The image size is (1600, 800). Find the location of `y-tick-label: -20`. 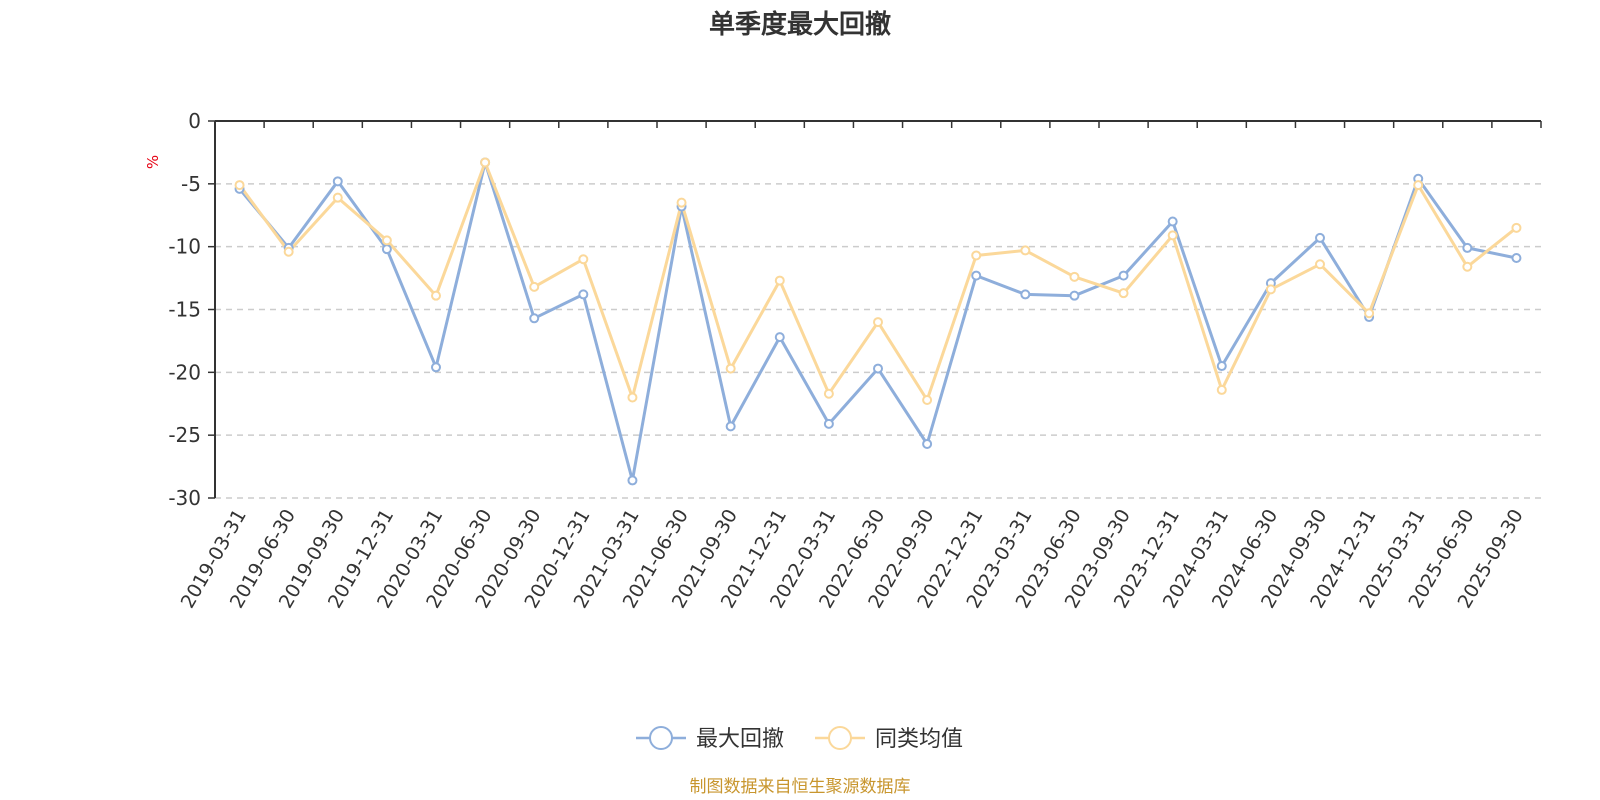

y-tick-label: -20 is located at coordinates (184, 372).